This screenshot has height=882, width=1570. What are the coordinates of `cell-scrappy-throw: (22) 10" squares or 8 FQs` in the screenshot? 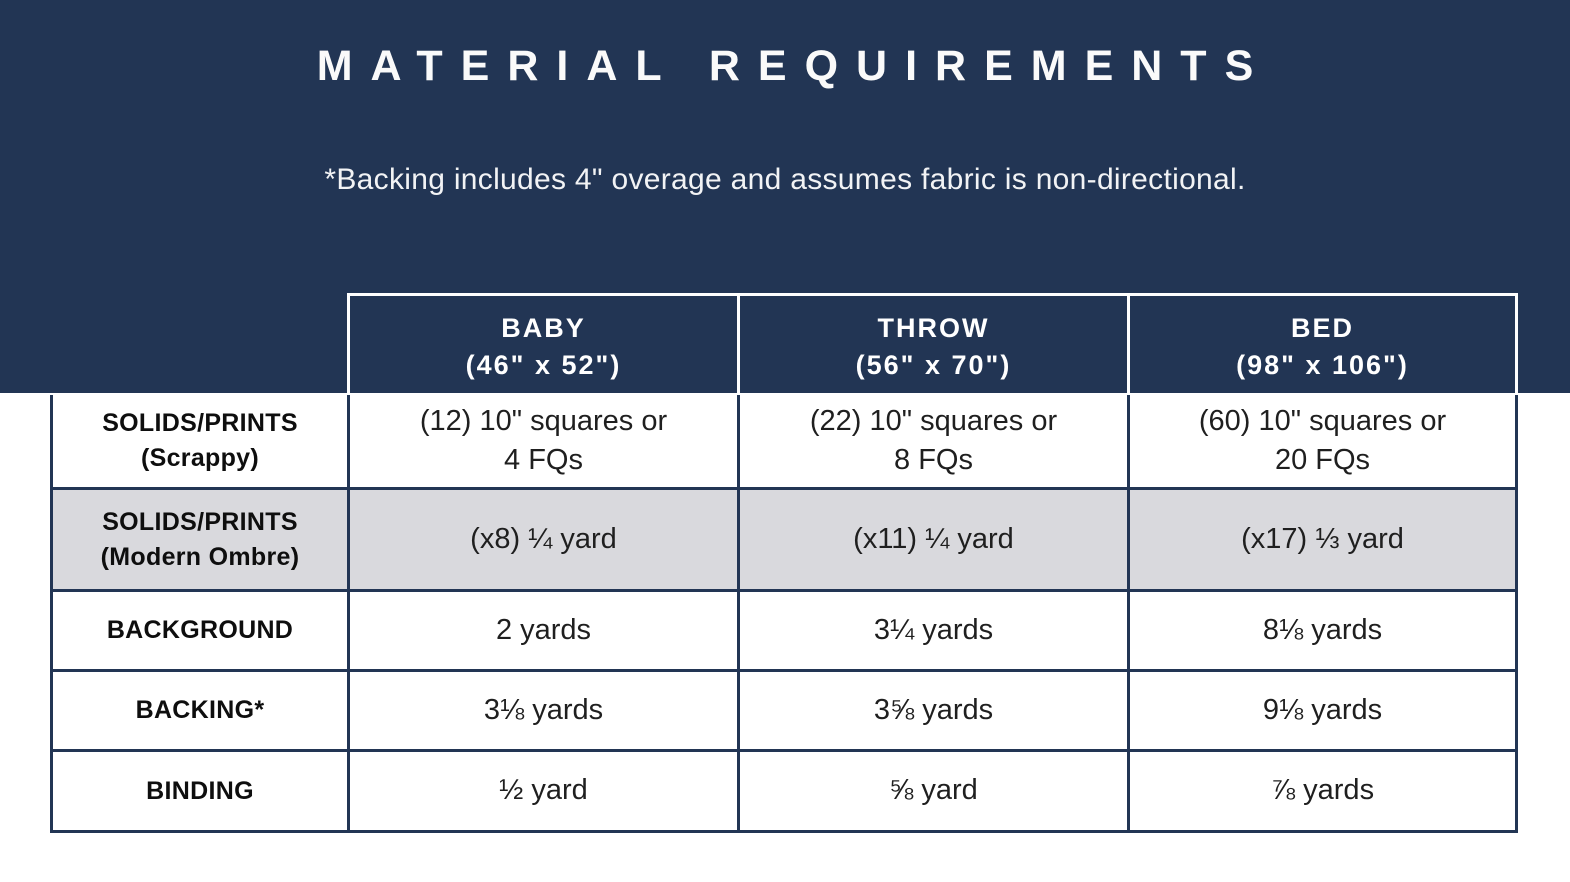 It's located at (932, 442).